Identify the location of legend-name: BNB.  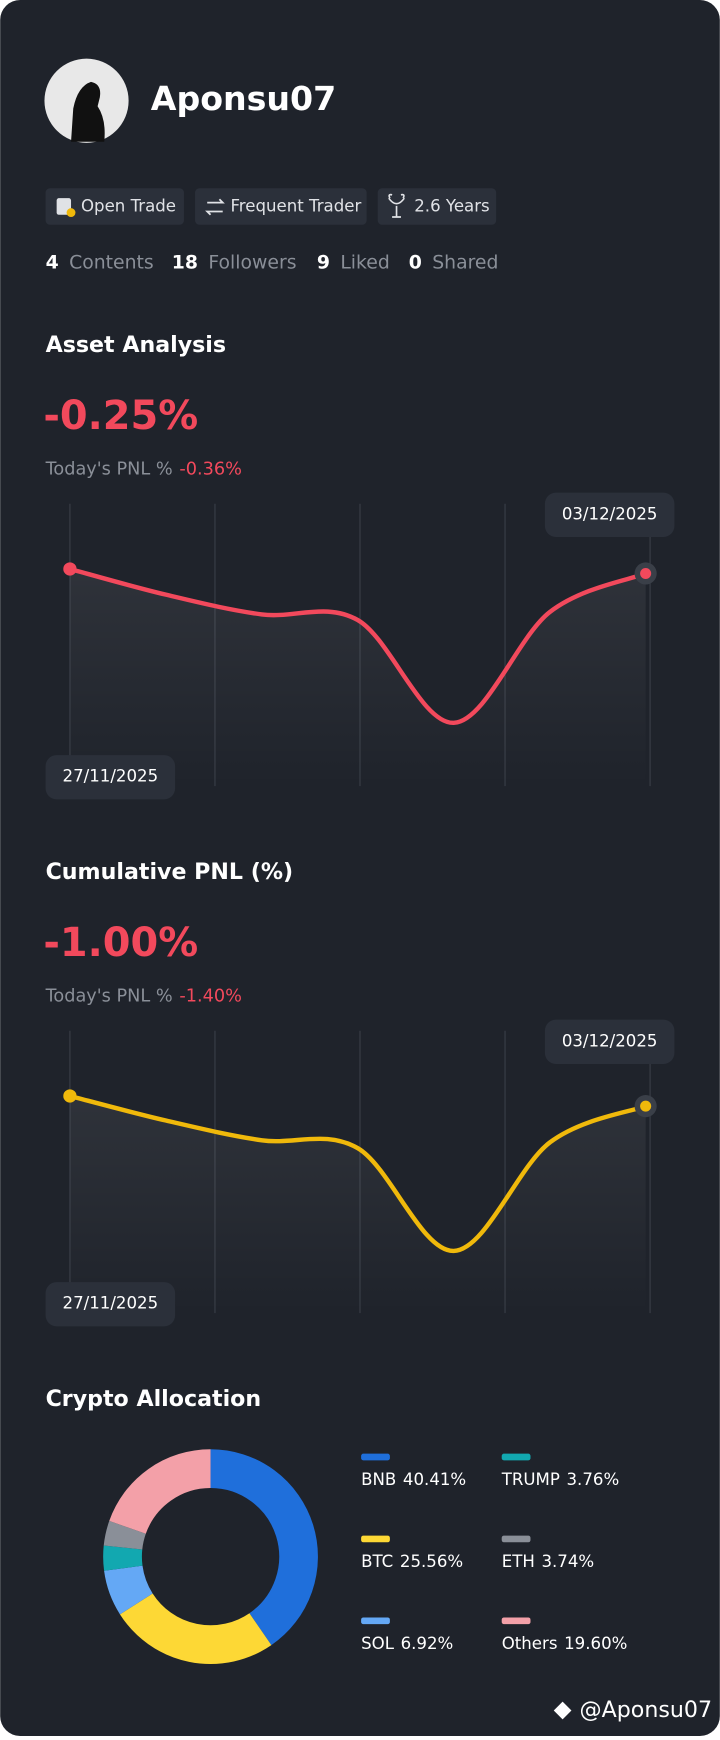
(378, 1479).